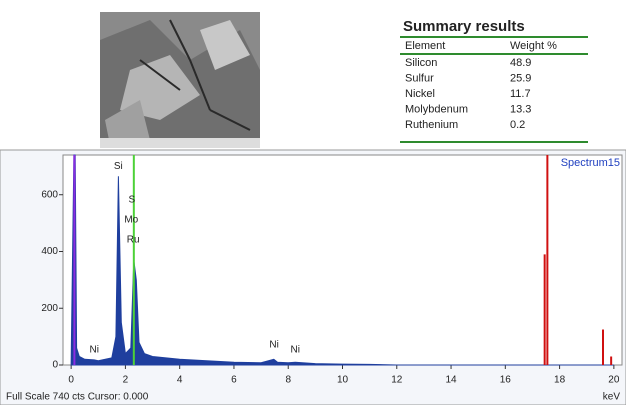 Image resolution: width=626 pixels, height=410 pixels. I want to click on weight-value: 13.3, so click(520, 109).